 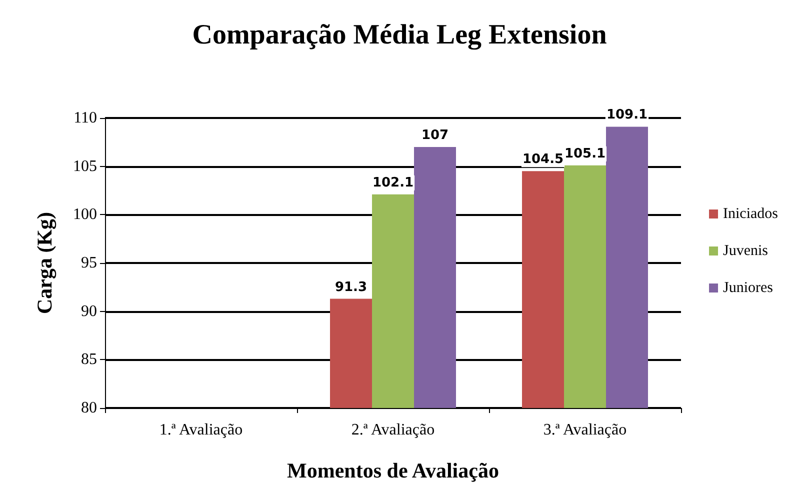 I want to click on data-label: 105.1, so click(x=585, y=154).